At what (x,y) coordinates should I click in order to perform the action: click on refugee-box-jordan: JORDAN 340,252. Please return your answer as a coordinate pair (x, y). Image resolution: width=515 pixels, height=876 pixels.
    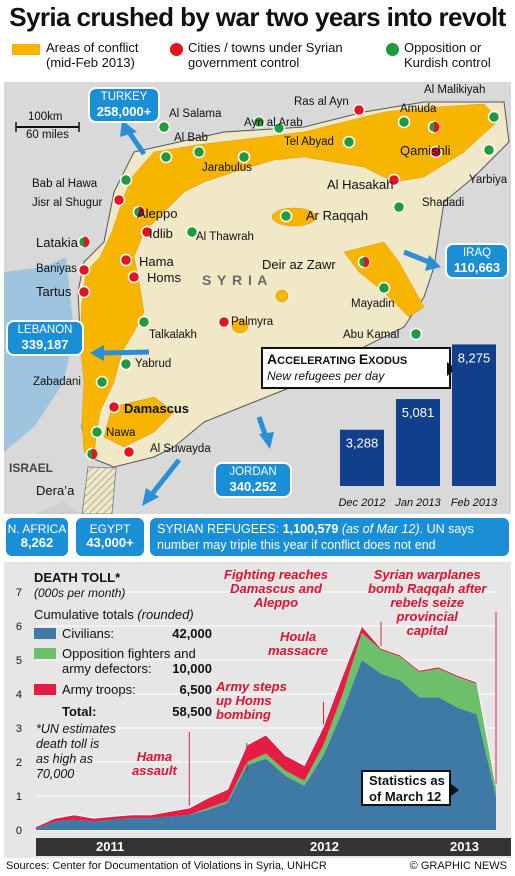
    Looking at the image, I should click on (253, 480).